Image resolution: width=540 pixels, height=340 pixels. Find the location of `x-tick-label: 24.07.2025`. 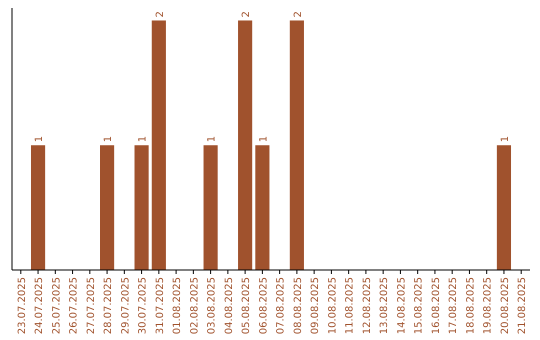

x-tick-label: 24.07.2025 is located at coordinates (40, 305).